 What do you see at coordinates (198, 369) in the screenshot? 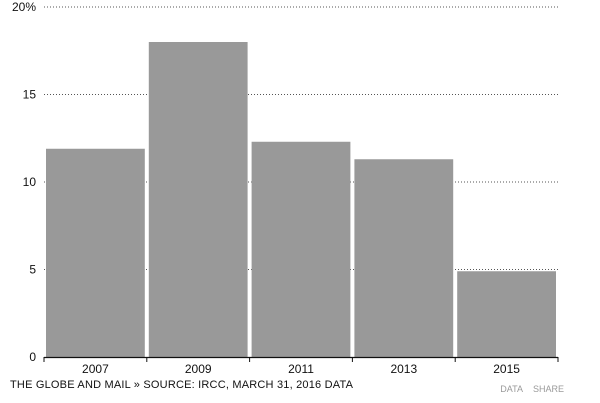
I see `x-tick-label: 2009` at bounding box center [198, 369].